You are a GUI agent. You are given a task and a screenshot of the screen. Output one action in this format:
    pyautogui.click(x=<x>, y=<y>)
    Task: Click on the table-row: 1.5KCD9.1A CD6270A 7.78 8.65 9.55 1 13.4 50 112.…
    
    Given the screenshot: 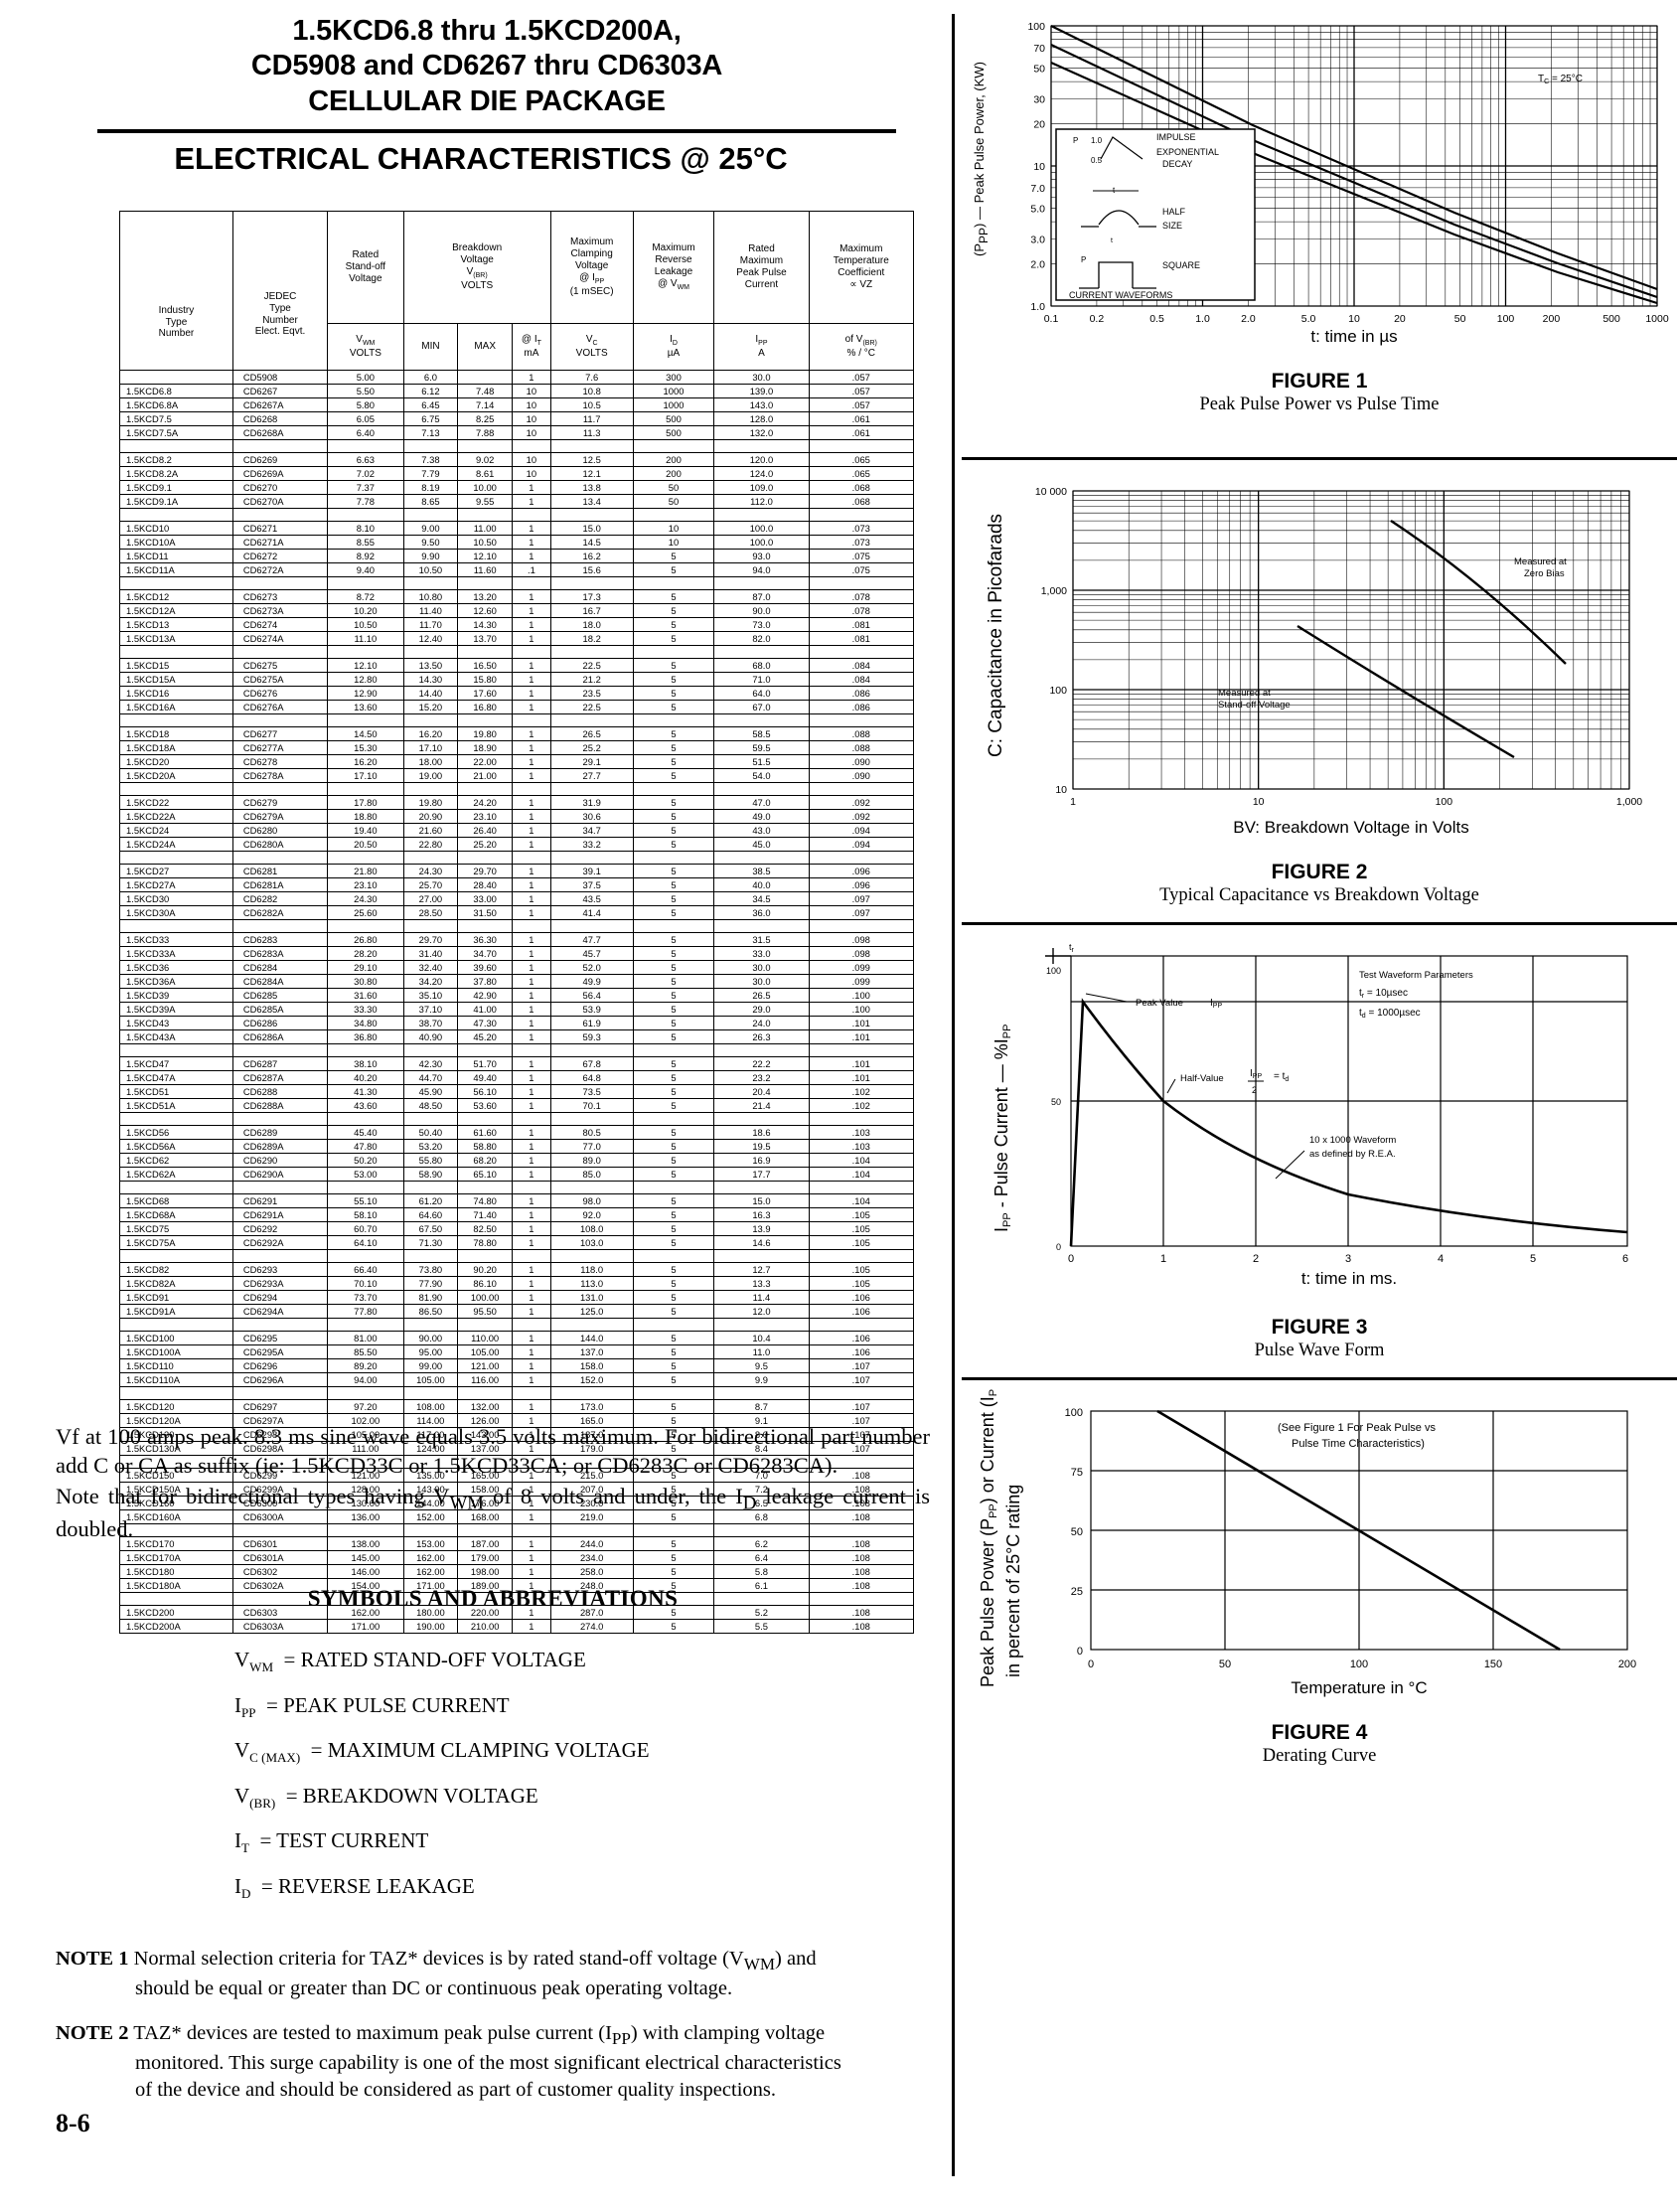 What is the action you would take?
    pyautogui.click(x=517, y=501)
    